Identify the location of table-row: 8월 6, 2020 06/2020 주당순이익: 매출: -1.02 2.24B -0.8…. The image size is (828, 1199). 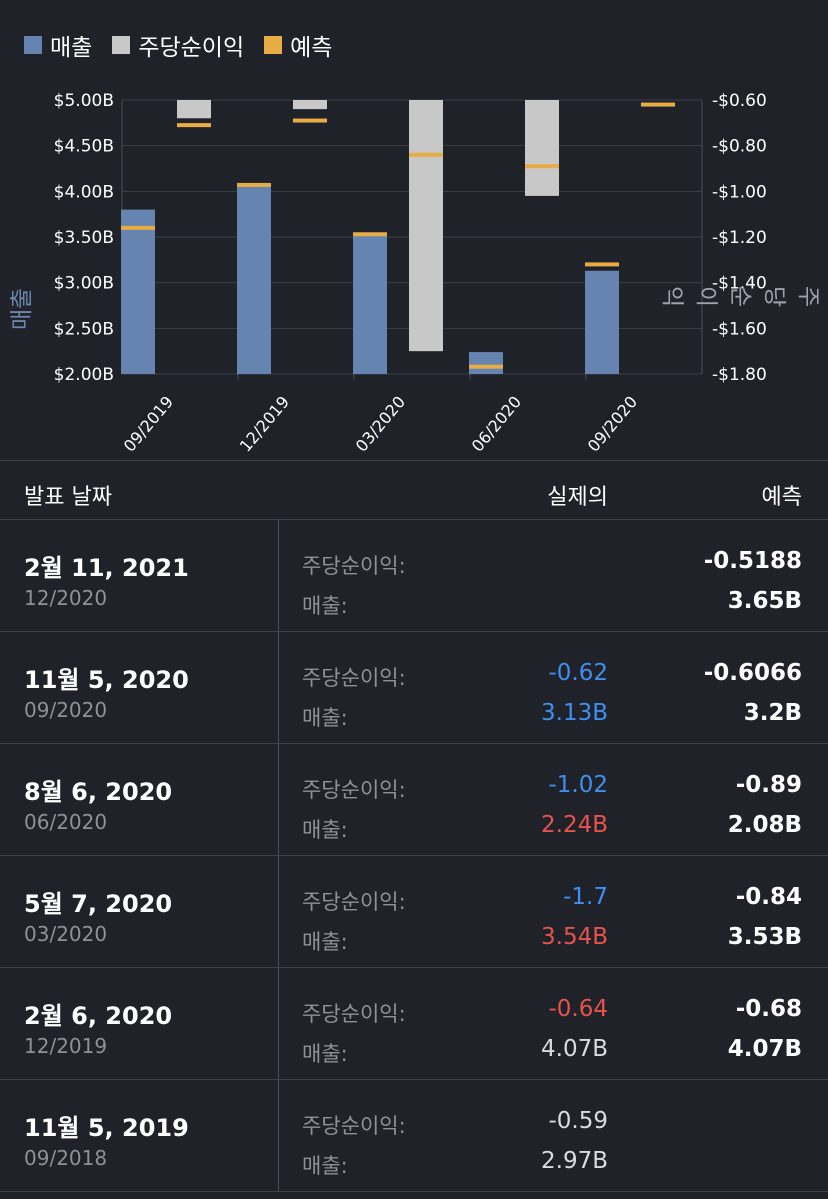
(414, 800).